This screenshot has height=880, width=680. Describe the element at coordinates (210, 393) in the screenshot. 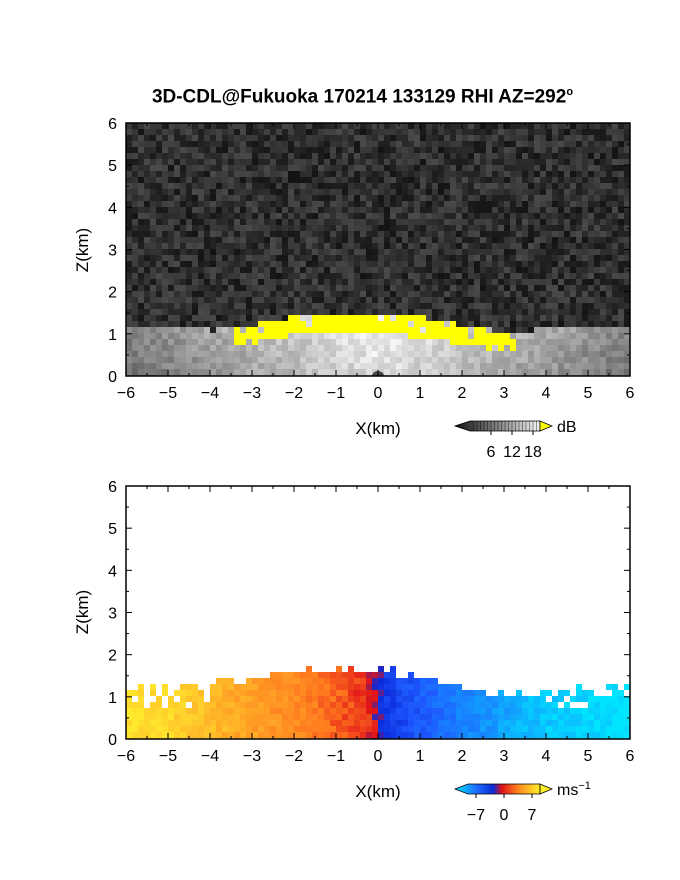

I see `top-x-tick-label: −4` at that location.